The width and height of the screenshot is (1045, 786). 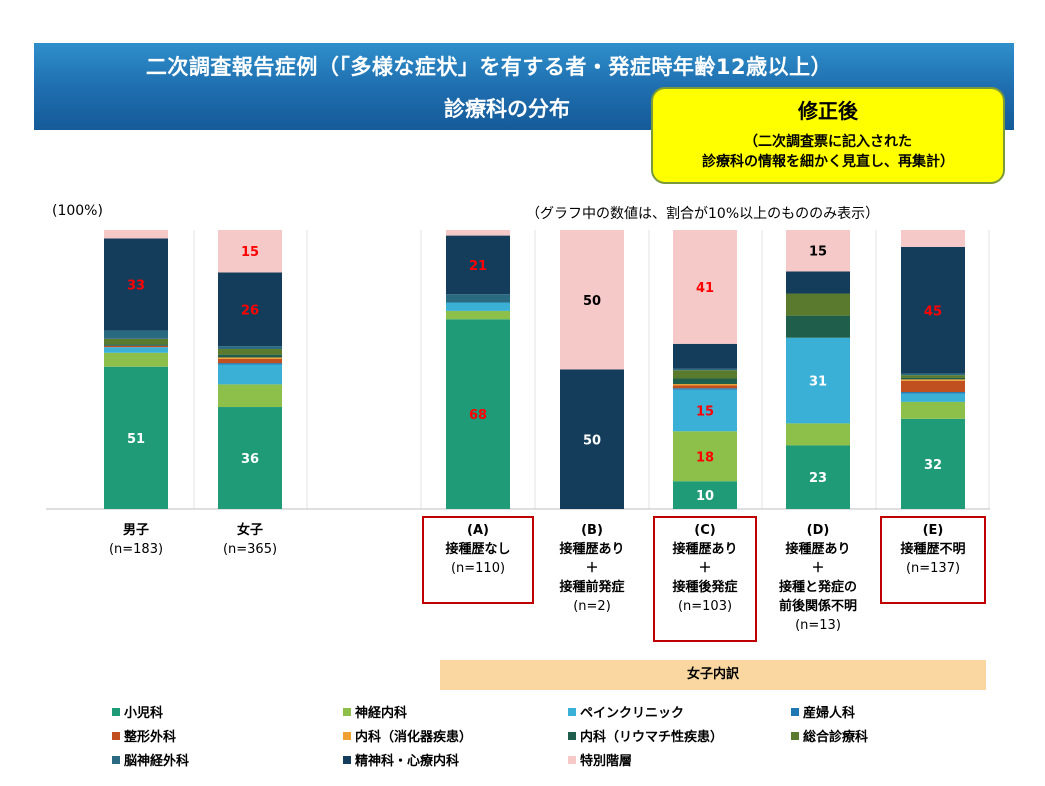 I want to click on legend-item: 産婦人科, so click(x=823, y=711).